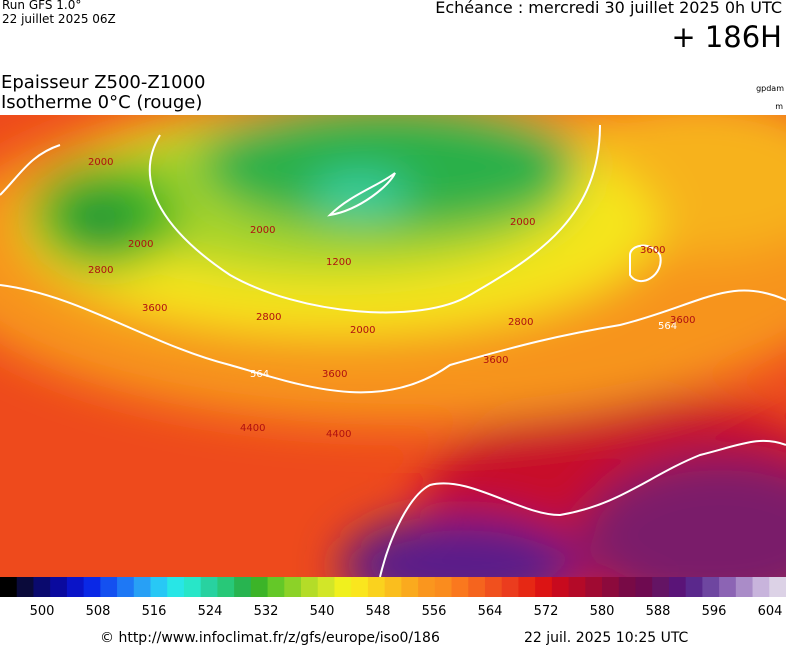 The height and width of the screenshot is (648, 786). I want to click on colorbar-label: 532, so click(266, 611).